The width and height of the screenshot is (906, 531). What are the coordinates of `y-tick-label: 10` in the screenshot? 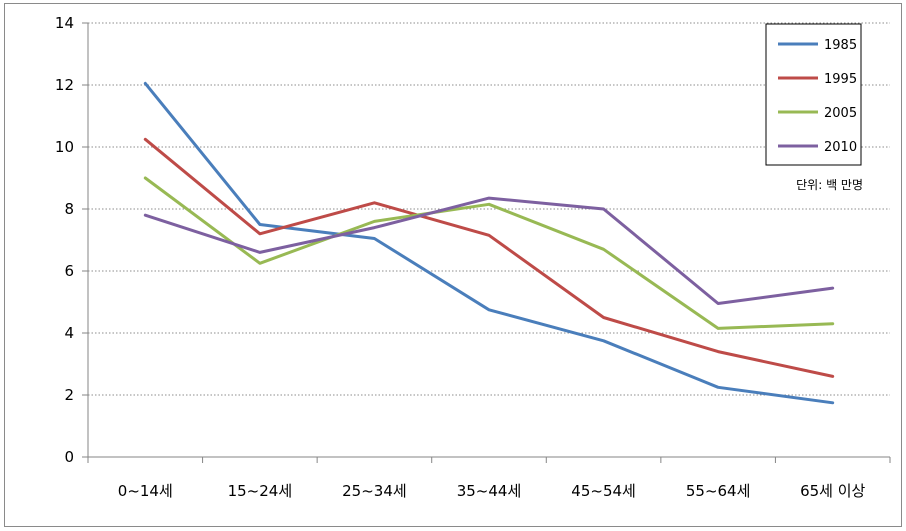 It's located at (64, 147).